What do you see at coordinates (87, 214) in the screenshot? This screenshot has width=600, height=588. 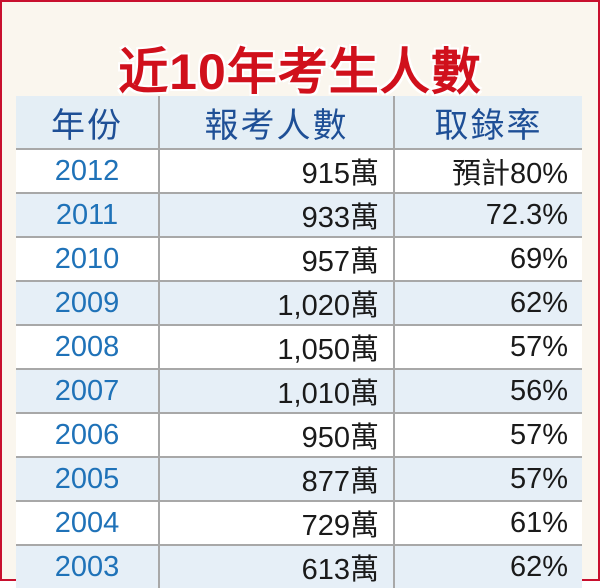 I see `cell-year: 2011` at bounding box center [87, 214].